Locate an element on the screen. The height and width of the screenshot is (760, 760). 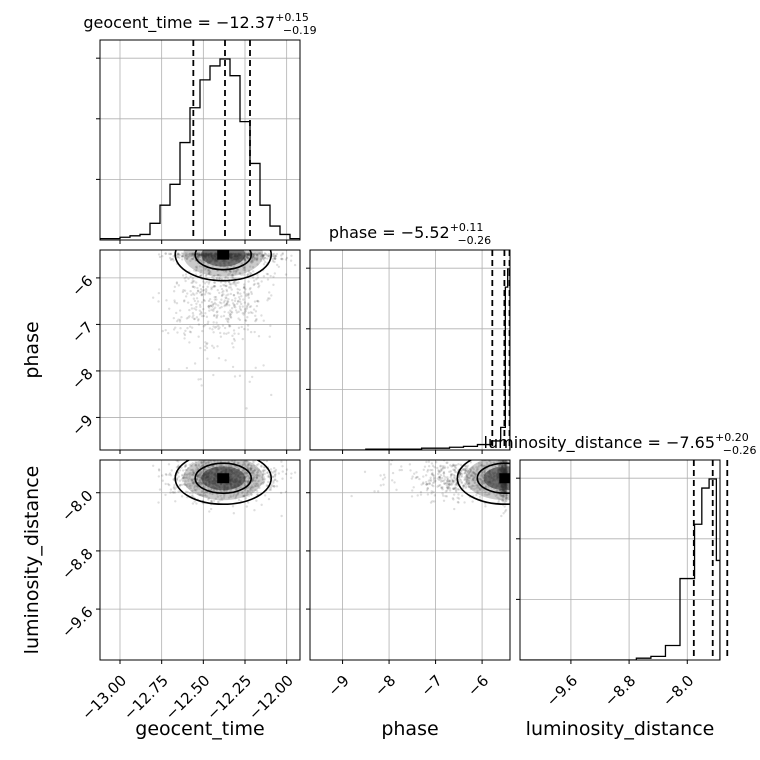
contour-outer is located at coordinates (223, 266).